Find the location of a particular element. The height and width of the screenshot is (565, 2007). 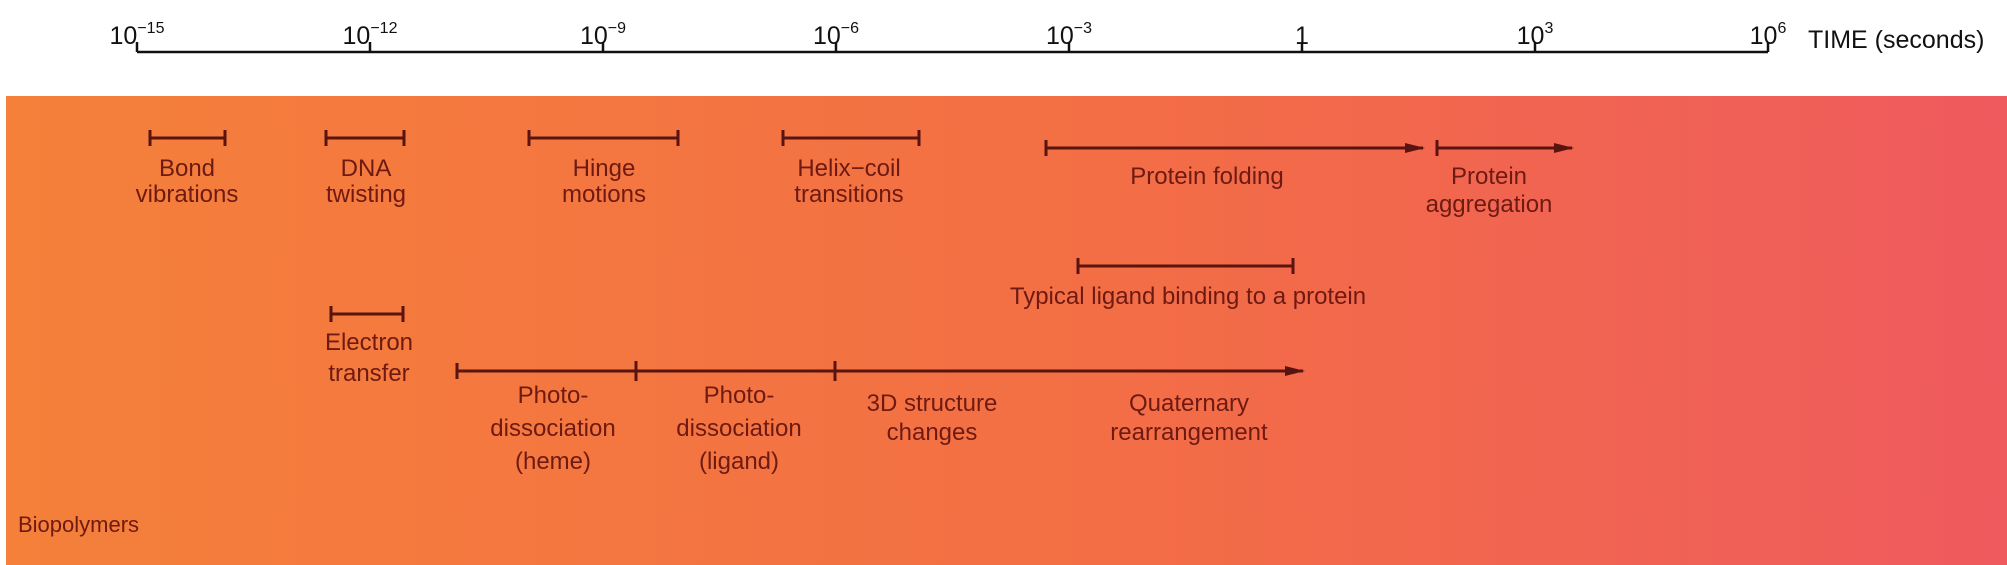

process-label: (ligand) is located at coordinates (739, 461).